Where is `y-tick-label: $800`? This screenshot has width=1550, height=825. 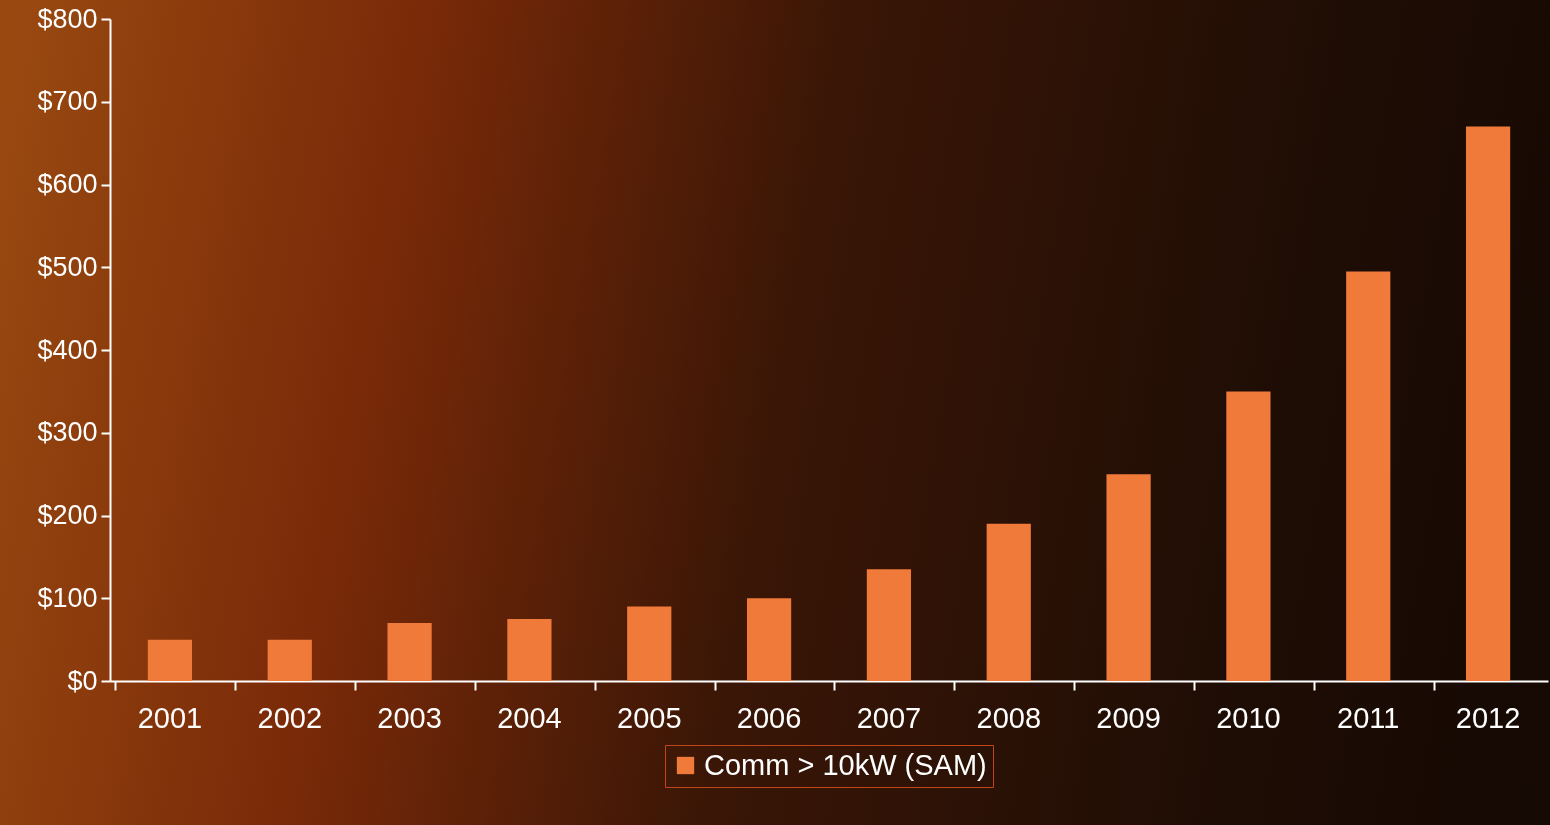 y-tick-label: $800 is located at coordinates (67, 18).